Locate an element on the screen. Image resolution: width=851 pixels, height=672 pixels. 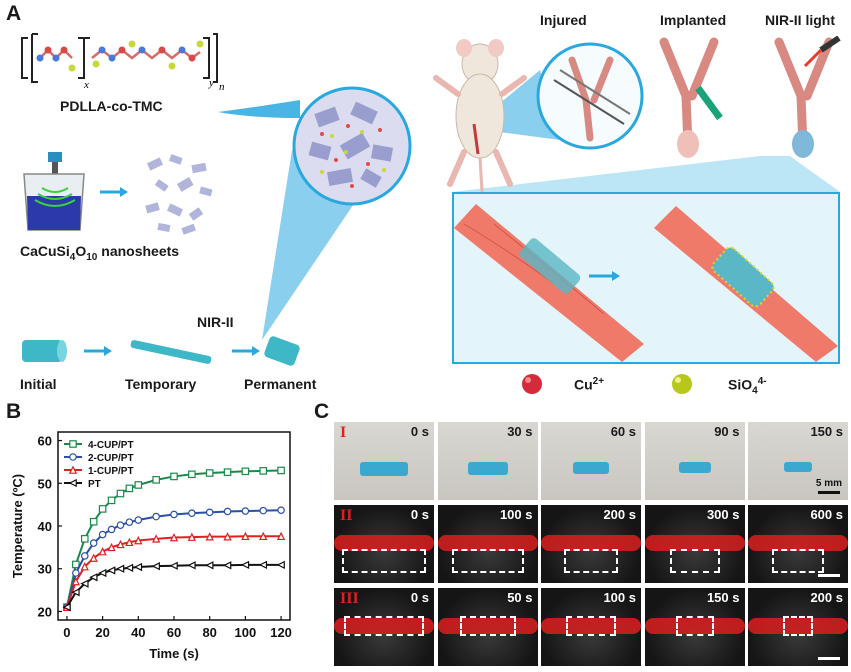
ultrasound-frame: 0 s III is located at coordinates (384, 627).